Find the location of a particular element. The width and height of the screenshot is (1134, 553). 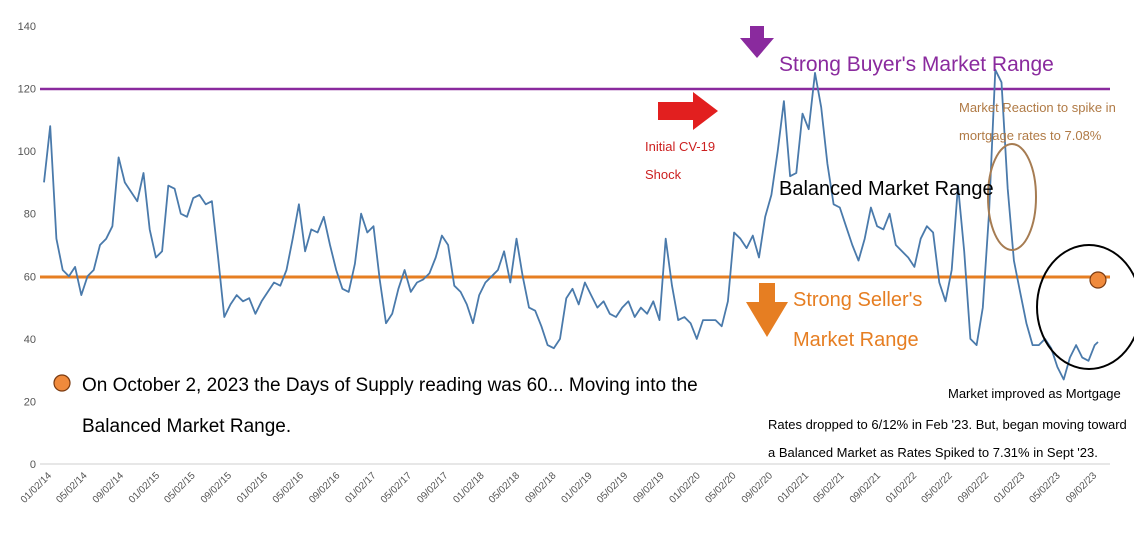

strong-seller-label-2: Market Range is located at coordinates (856, 340).